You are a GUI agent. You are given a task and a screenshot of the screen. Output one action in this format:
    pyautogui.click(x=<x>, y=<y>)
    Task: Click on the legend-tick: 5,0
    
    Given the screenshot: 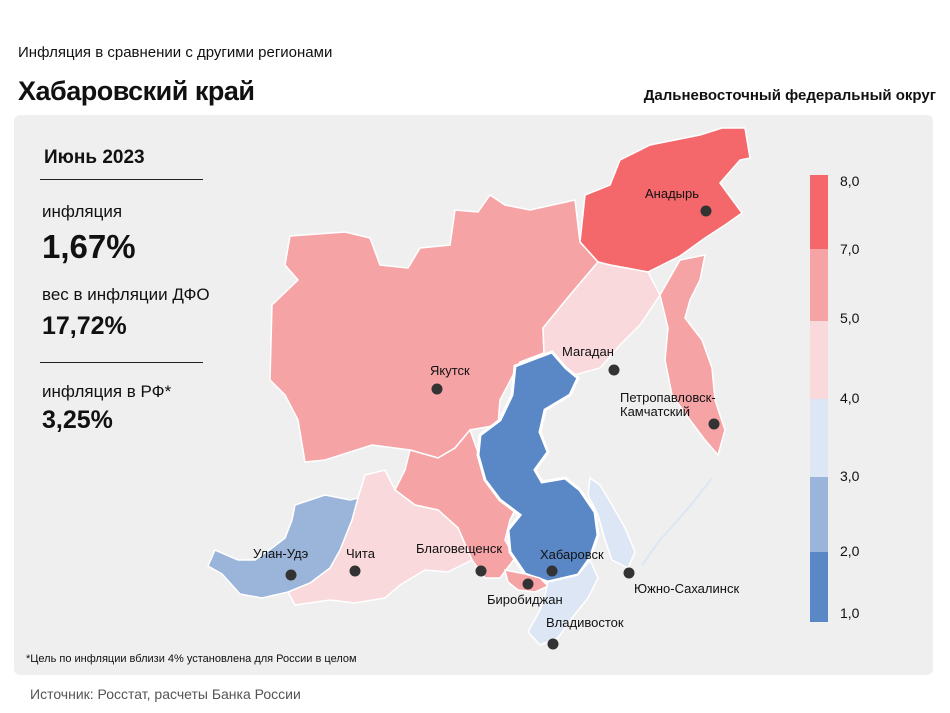 What is the action you would take?
    pyautogui.click(x=850, y=318)
    